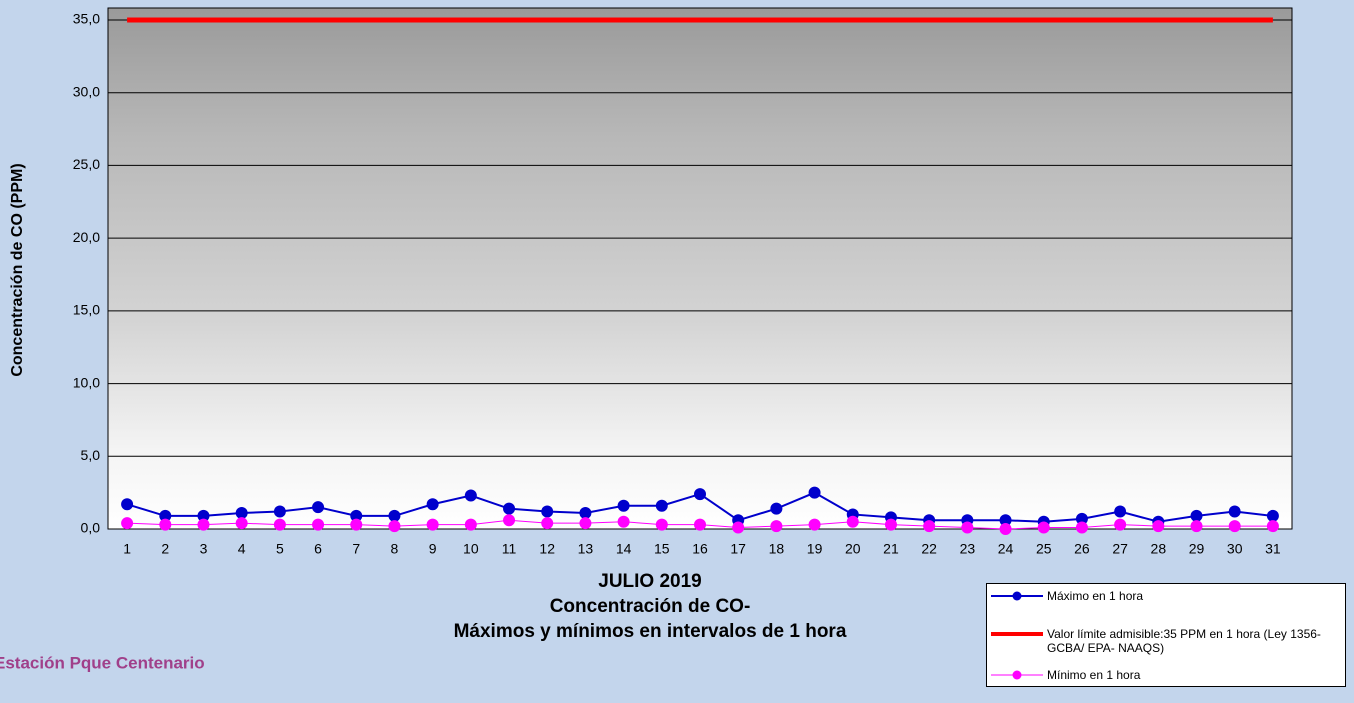  What do you see at coordinates (91, 455) in the screenshot?
I see `y-tick-label: 5,0` at bounding box center [91, 455].